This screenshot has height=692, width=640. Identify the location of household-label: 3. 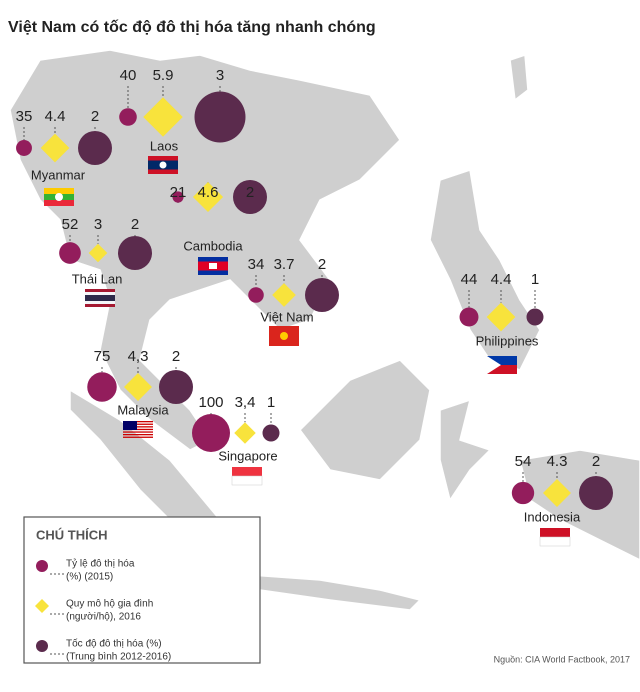
(98, 224).